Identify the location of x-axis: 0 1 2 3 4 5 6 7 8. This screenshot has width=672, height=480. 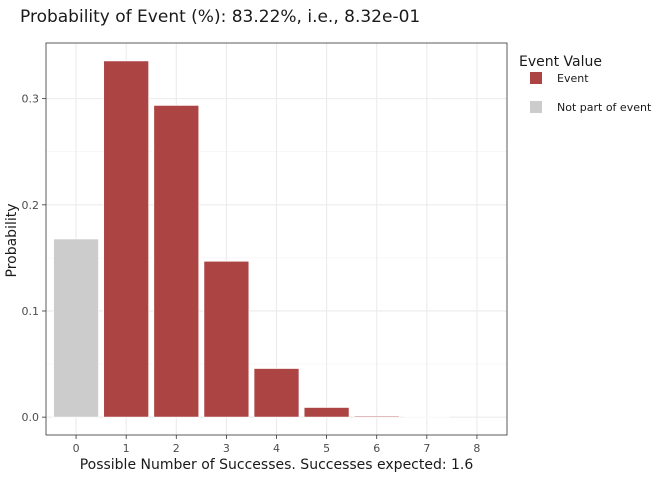
(276, 445).